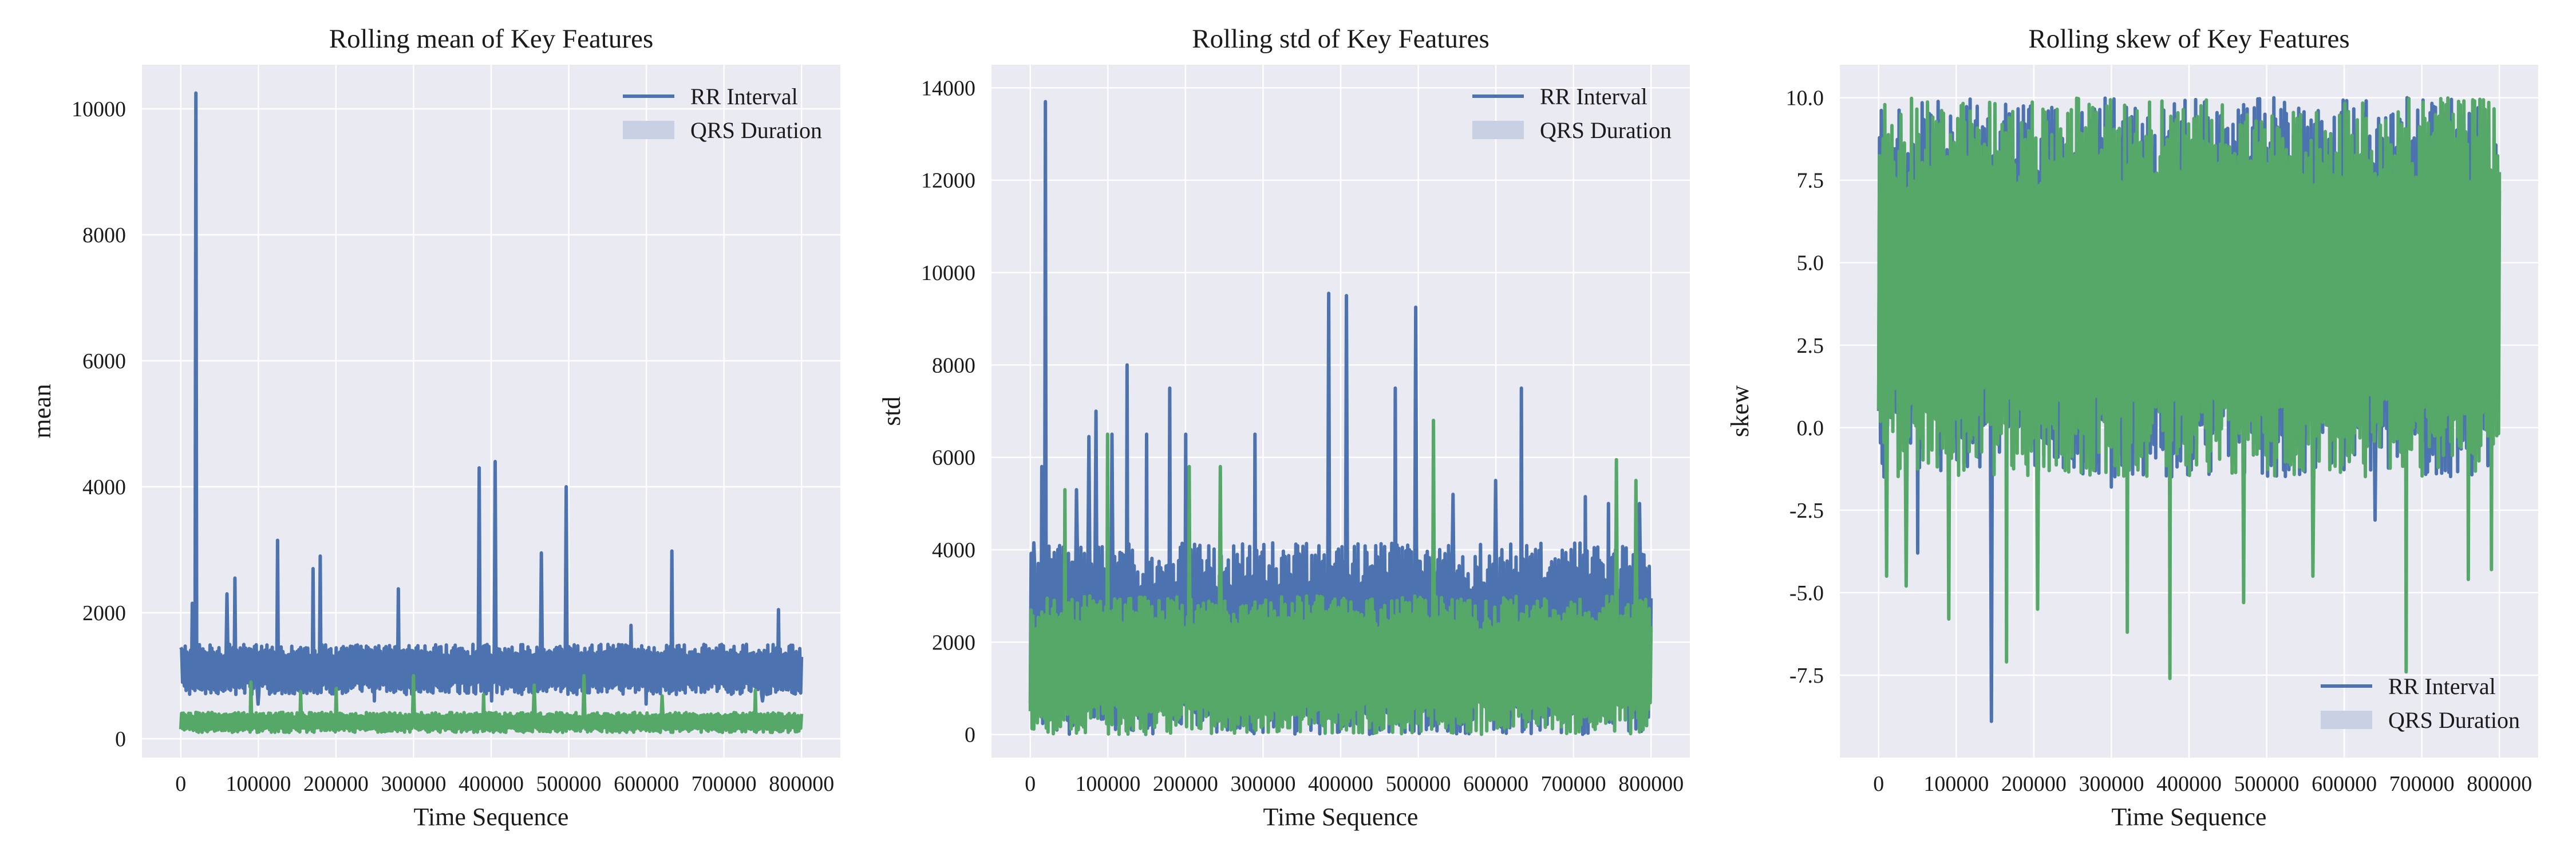 The width and height of the screenshot is (2576, 859). What do you see at coordinates (1805, 387) in the screenshot?
I see `y-tick-labels: -7.5 -5.0 -2.5 0.0 2.5 5.0 7.5 10.0` at bounding box center [1805, 387].